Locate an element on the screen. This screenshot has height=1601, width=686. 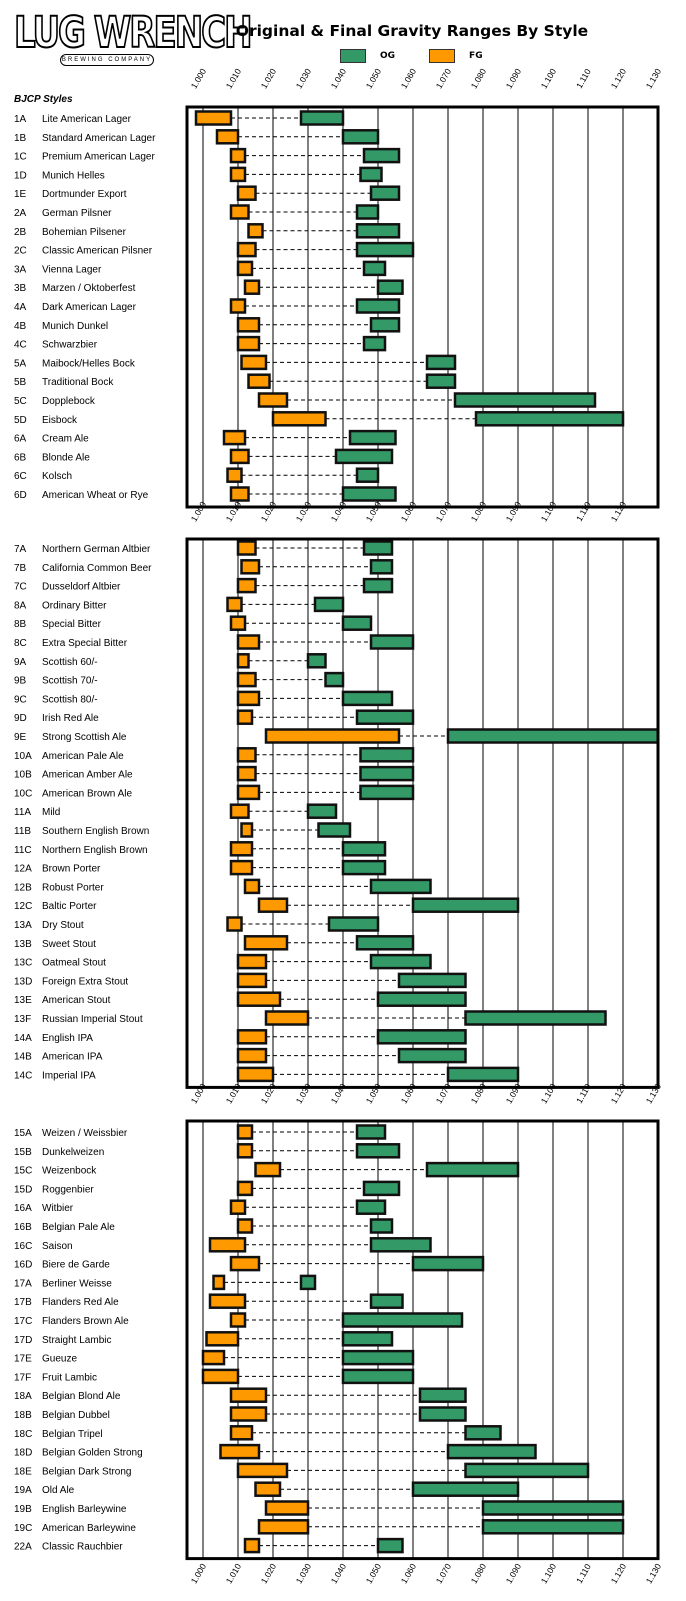
style-code: 2C is located at coordinates (20, 251).